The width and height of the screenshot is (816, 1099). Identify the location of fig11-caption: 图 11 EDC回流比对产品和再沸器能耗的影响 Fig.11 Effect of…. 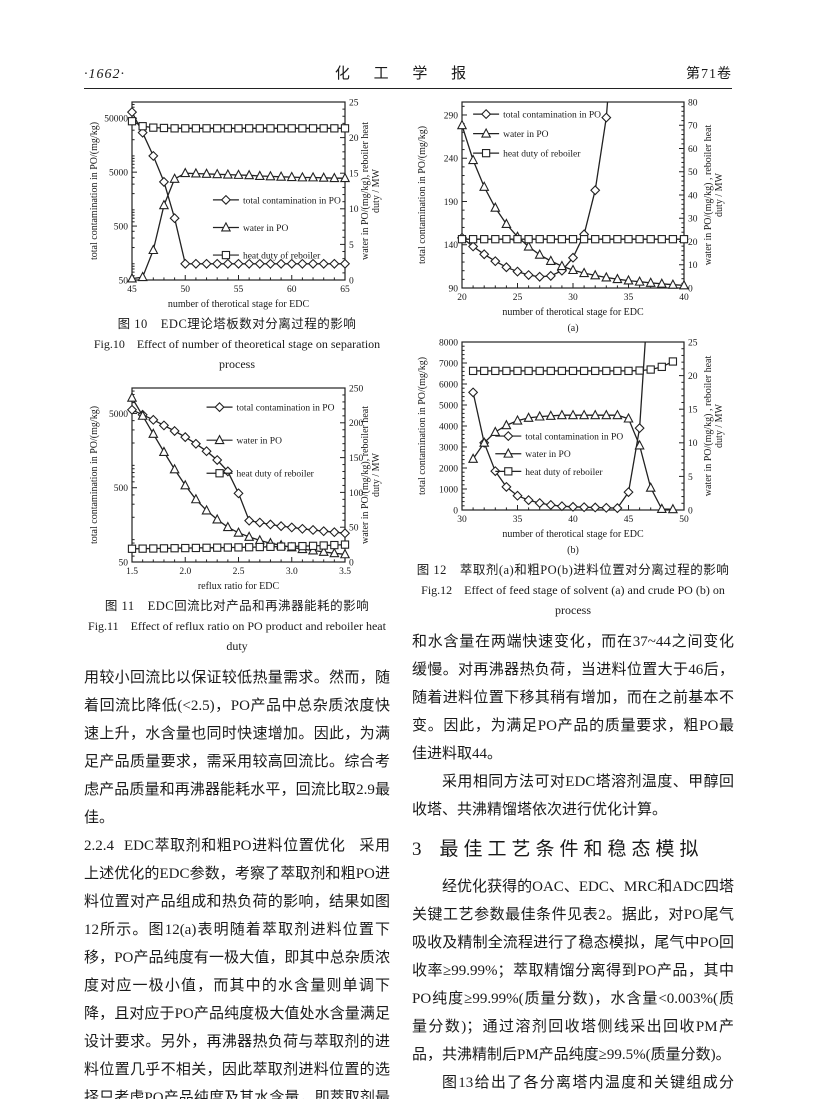
(237, 626).